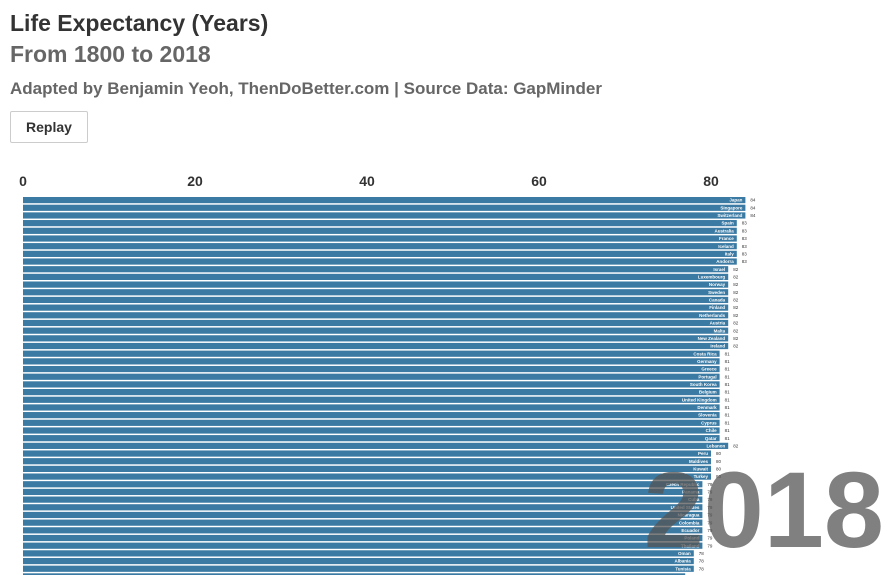  Describe the element at coordinates (195, 181) in the screenshot. I see `x-tick-label: 20` at that location.